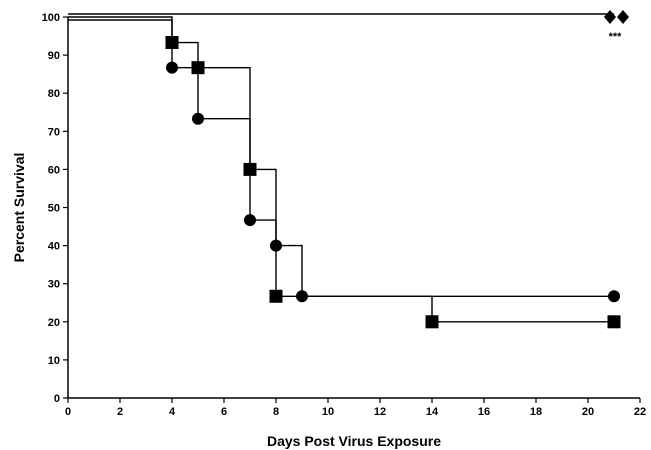  Describe the element at coordinates (484, 412) in the screenshot. I see `x-tick-label: 16` at that location.